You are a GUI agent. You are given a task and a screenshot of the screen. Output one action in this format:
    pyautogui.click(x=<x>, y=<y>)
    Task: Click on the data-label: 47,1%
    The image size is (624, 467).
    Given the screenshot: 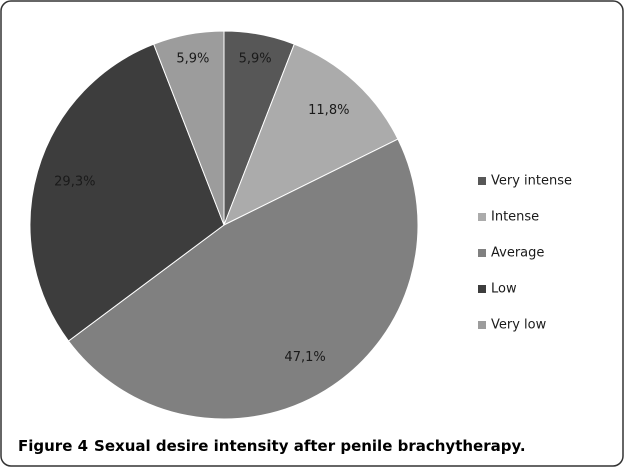 What is the action you would take?
    pyautogui.click(x=304, y=357)
    